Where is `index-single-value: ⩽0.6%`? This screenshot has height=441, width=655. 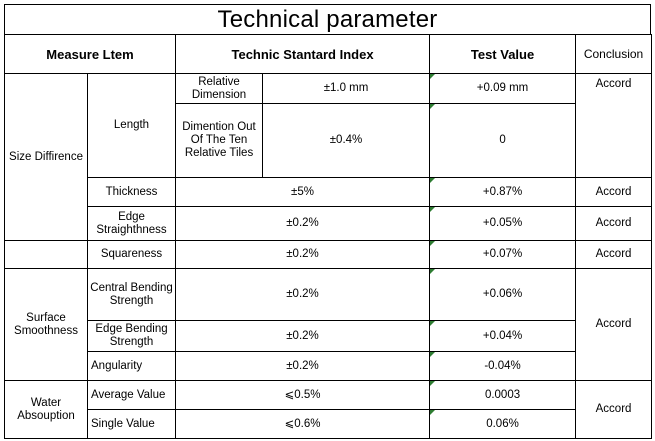 index-single-value: ⩽0.6% is located at coordinates (303, 424).